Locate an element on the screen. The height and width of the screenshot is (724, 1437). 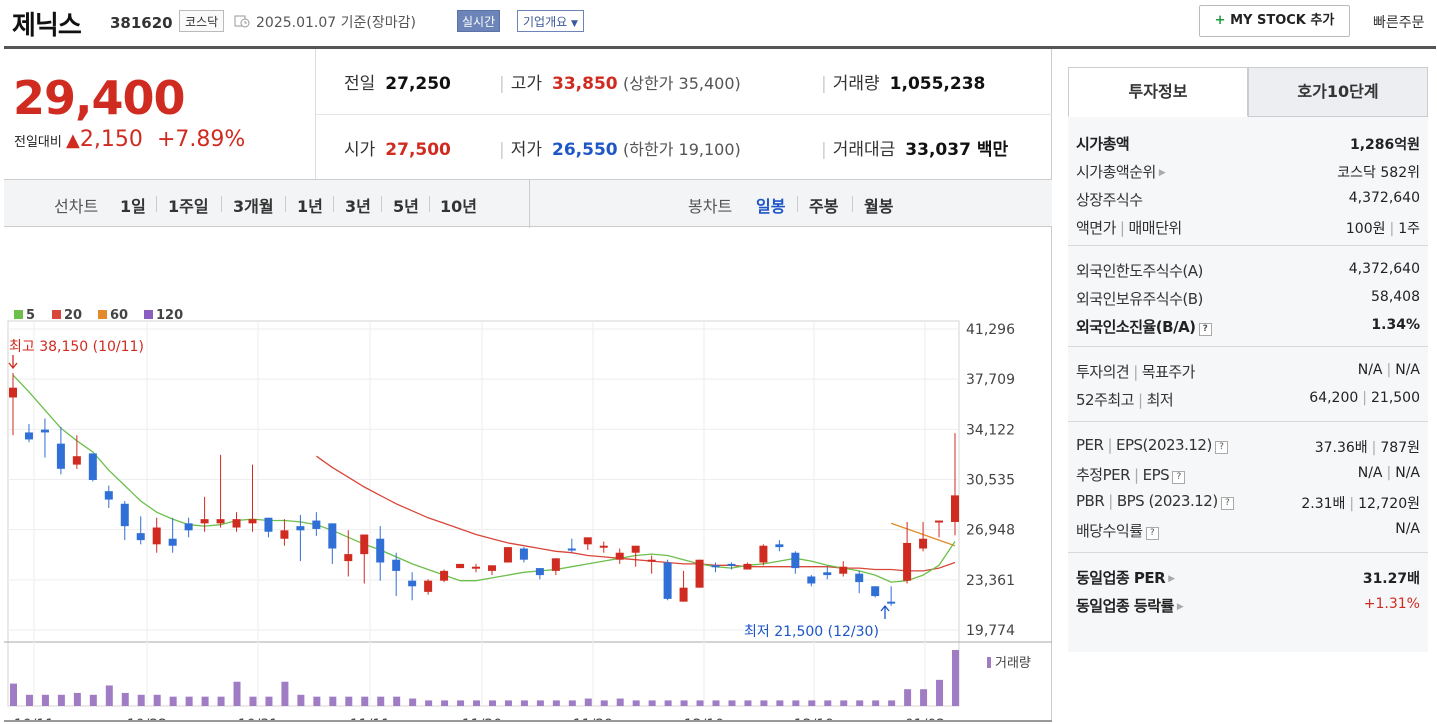
low-price: | 저가 26,550 (하한가 19,100) is located at coordinates (620, 150).